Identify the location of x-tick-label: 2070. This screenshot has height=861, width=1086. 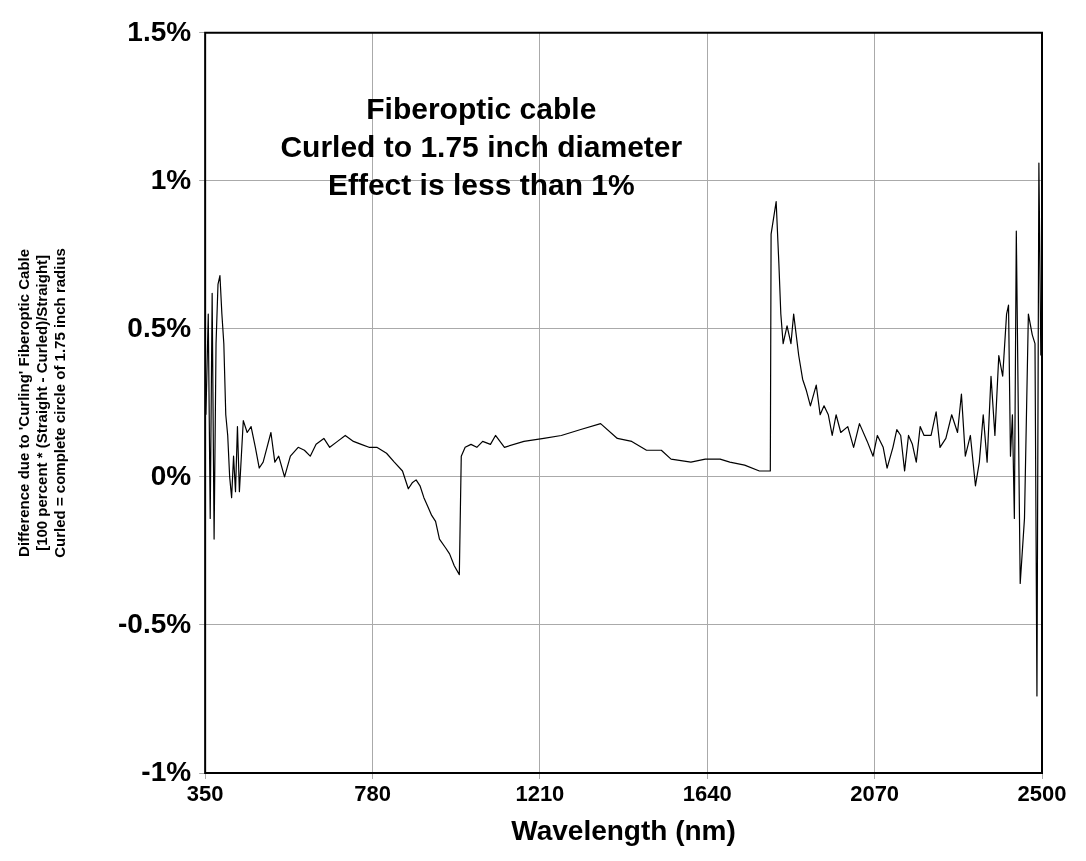
(875, 794).